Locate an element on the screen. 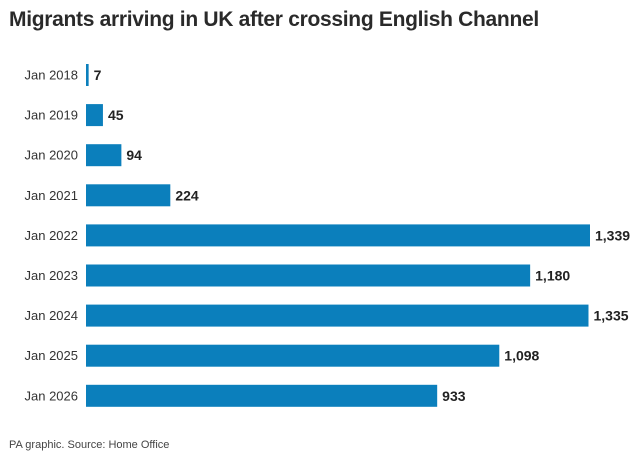 The height and width of the screenshot is (463, 640). category-label: Jan 2023 is located at coordinates (52, 275).